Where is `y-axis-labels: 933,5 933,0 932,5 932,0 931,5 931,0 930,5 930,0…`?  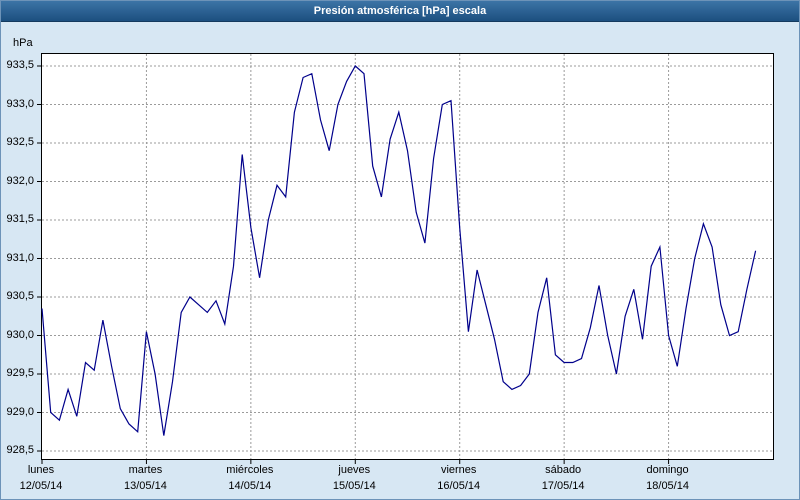 y-axis-labels: 933,5 933,0 932,5 932,0 931,5 931,0 930,5 930,0… is located at coordinates (19, 255).